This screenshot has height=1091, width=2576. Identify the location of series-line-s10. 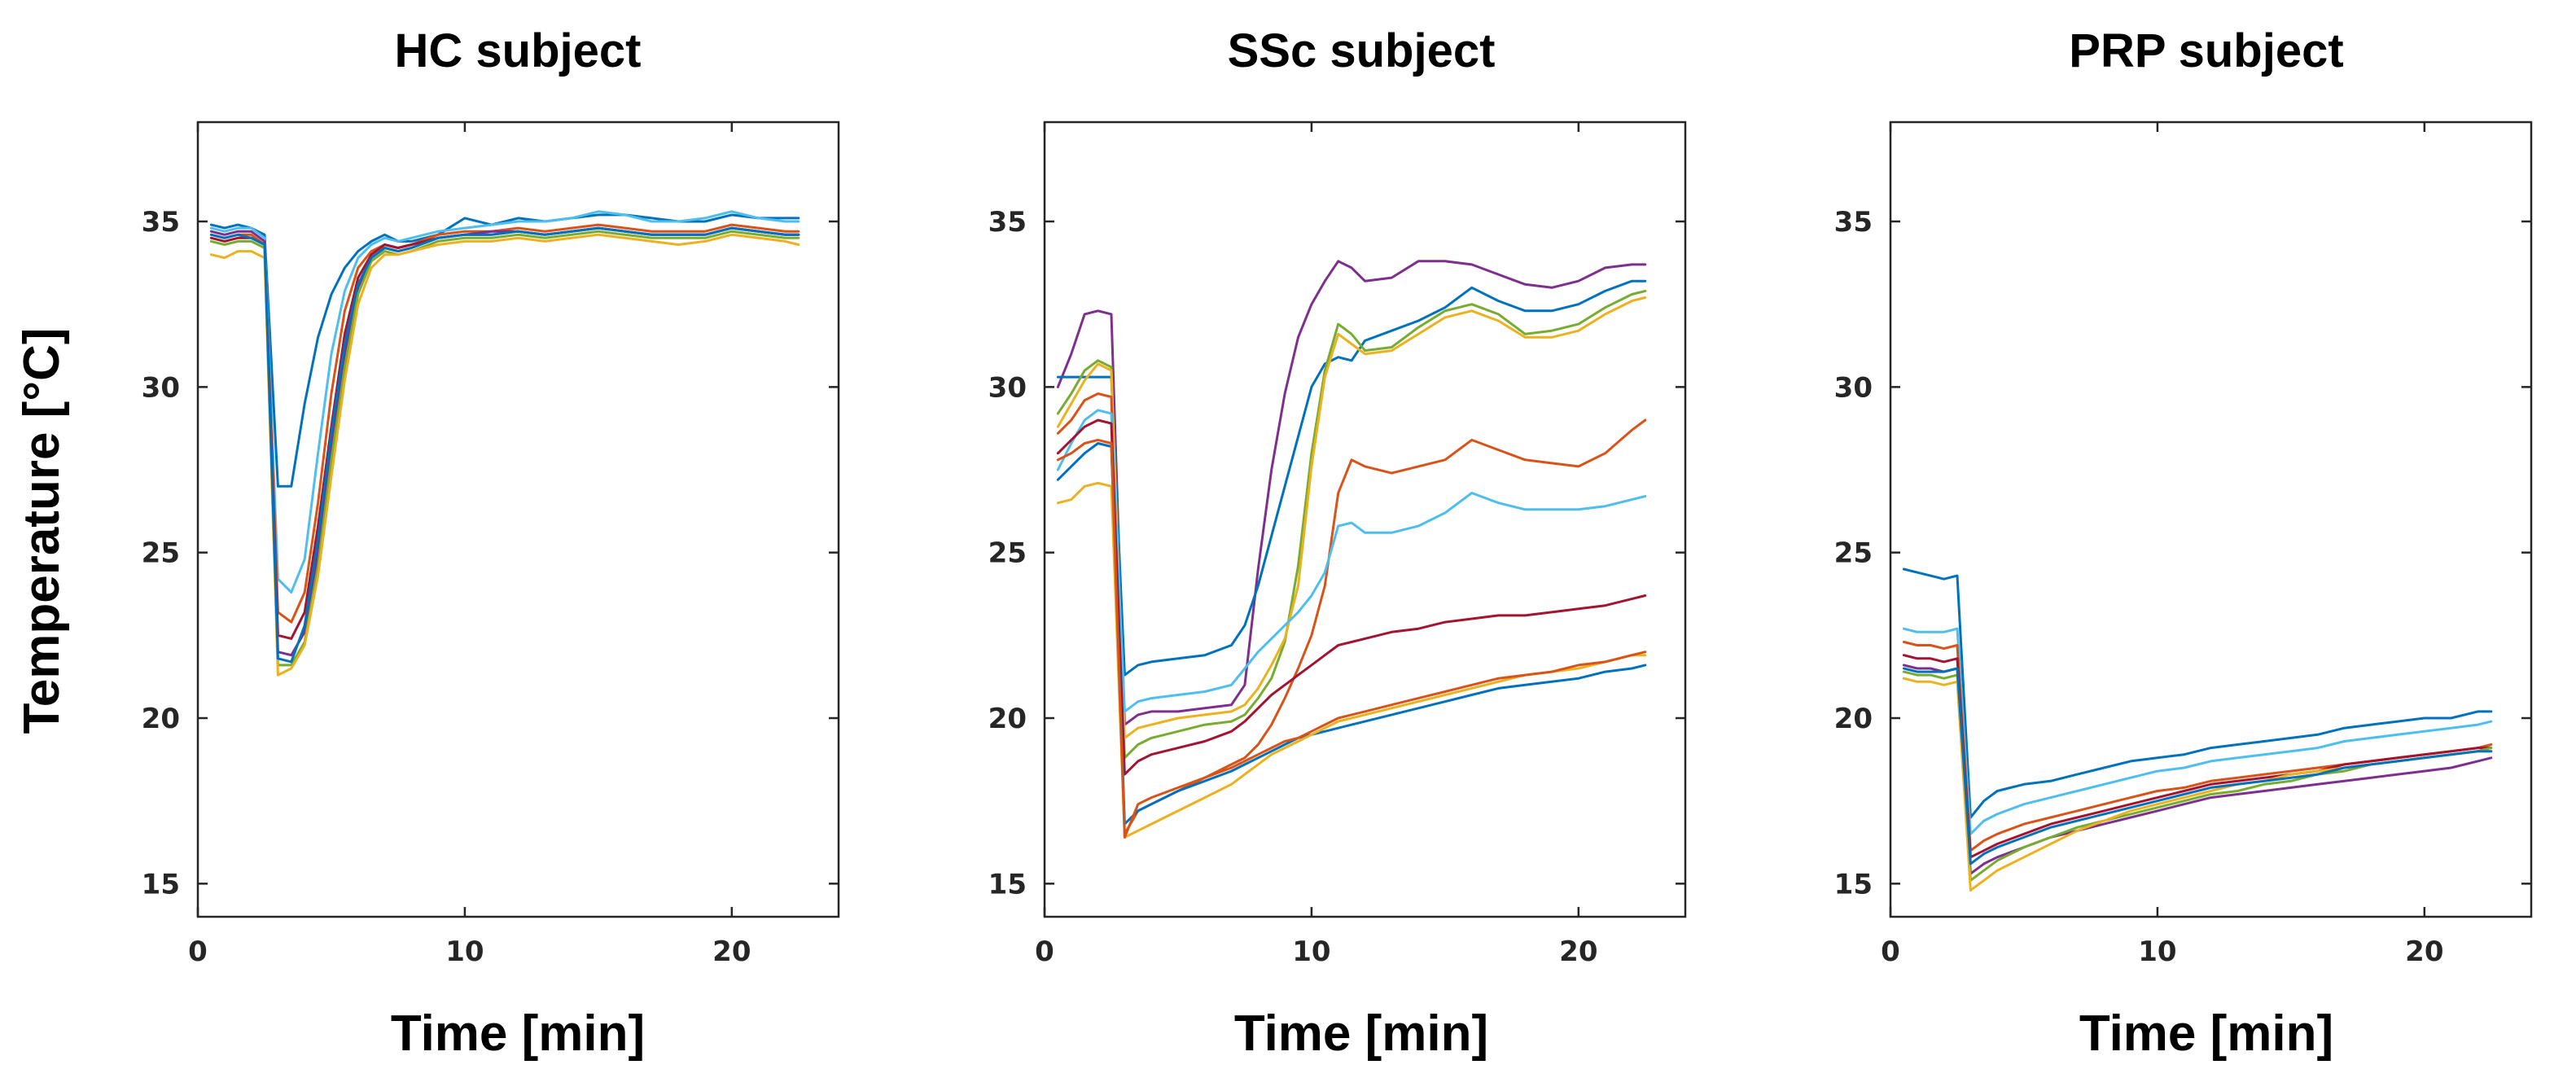
(1351, 638).